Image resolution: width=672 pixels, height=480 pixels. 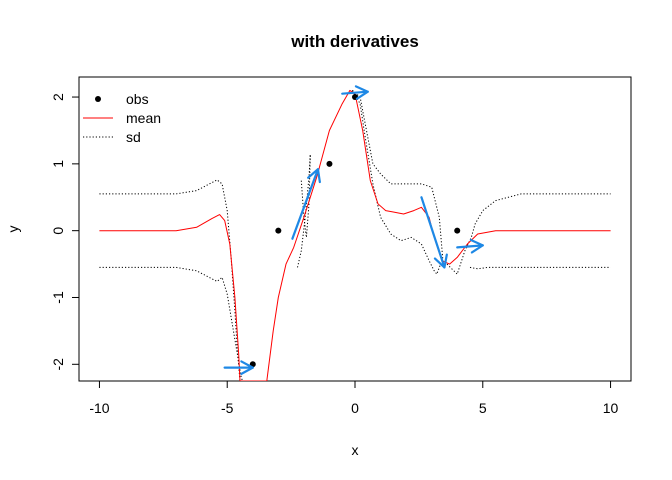 What do you see at coordinates (143, 118) in the screenshot?
I see `legend-mean-label: mean` at bounding box center [143, 118].